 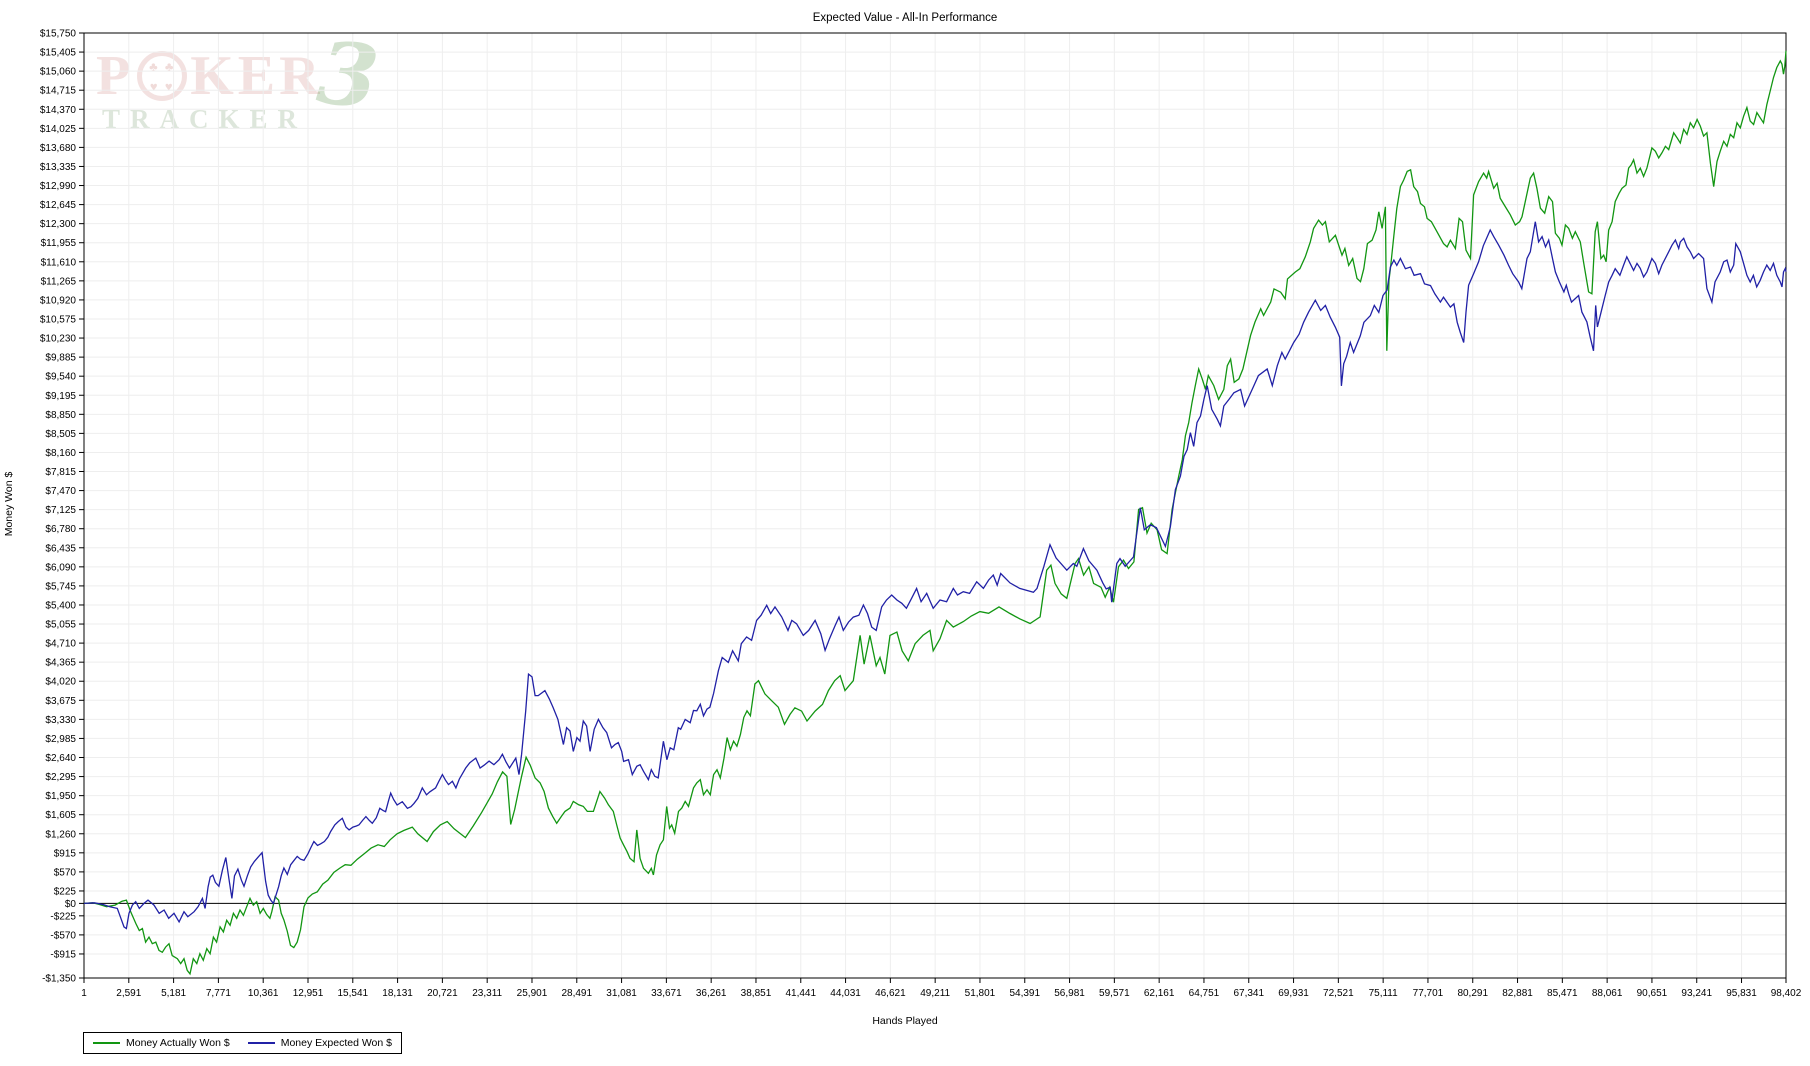 I want to click on y-tick-label: $4,365, so click(x=60, y=663).